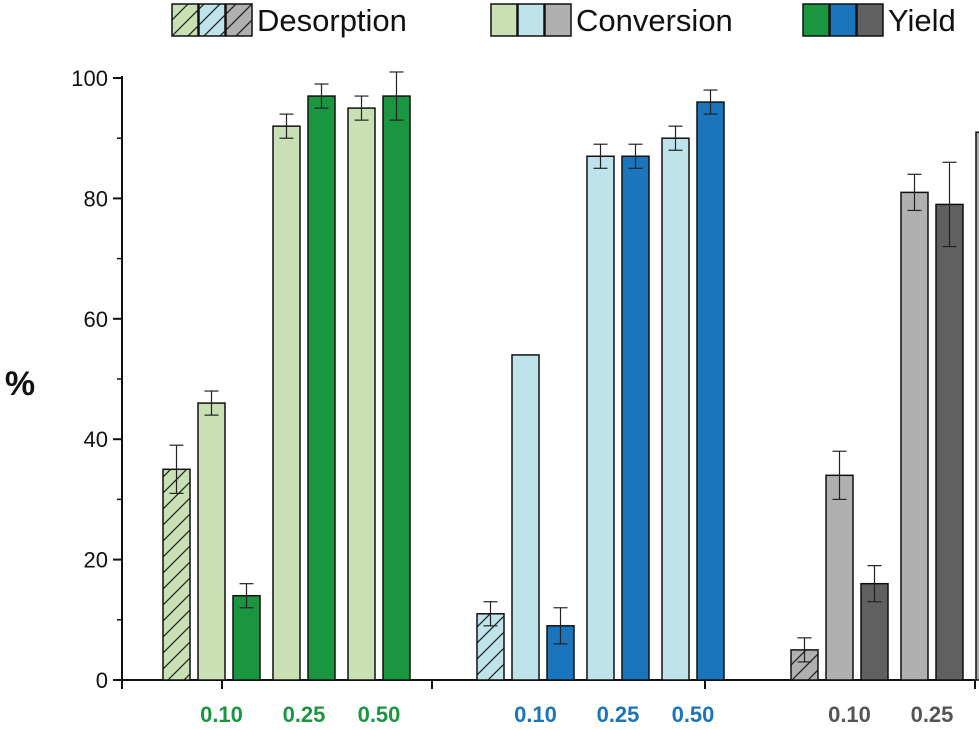 Image resolution: width=979 pixels, height=730 pixels. Describe the element at coordinates (102, 680) in the screenshot. I see `y-tick-label: 0` at that location.